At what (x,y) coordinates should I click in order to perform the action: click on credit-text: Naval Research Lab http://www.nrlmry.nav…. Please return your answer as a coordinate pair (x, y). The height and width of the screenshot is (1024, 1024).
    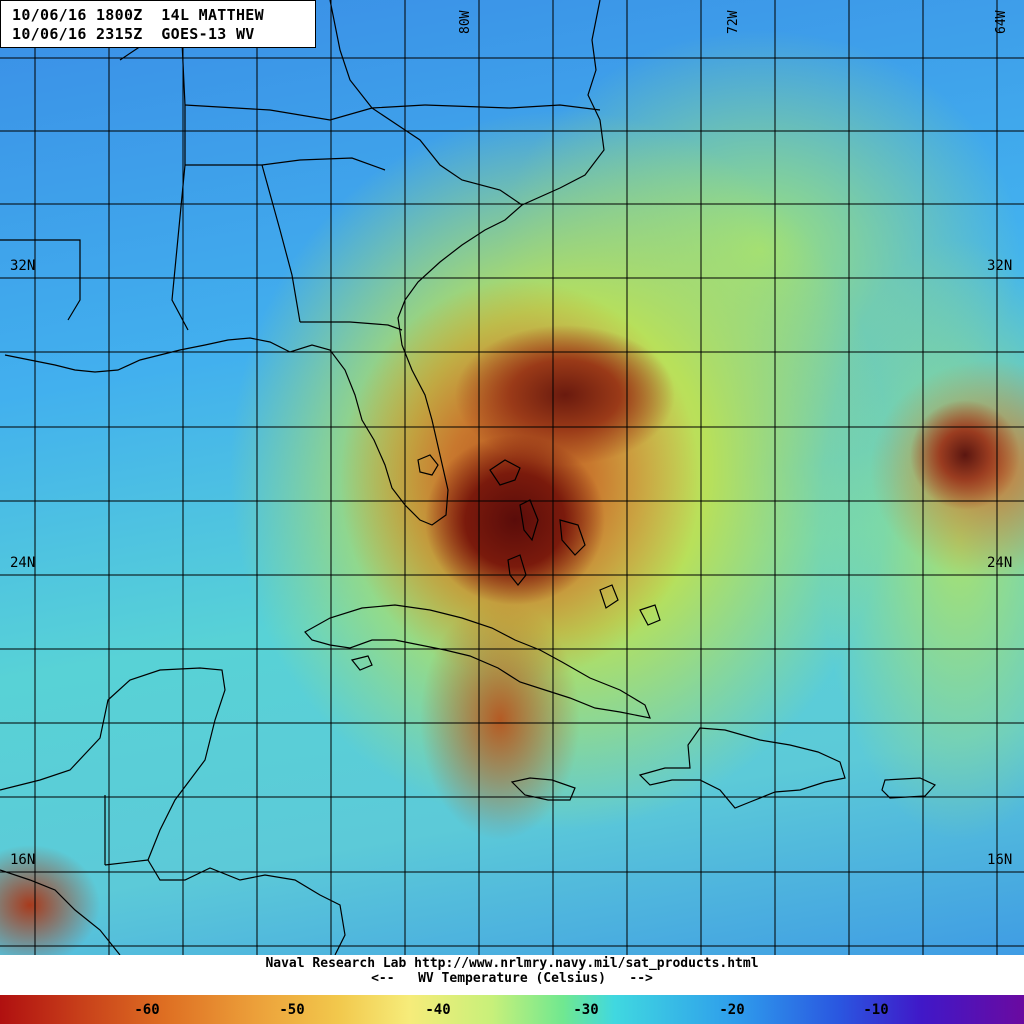
    Looking at the image, I should click on (512, 963).